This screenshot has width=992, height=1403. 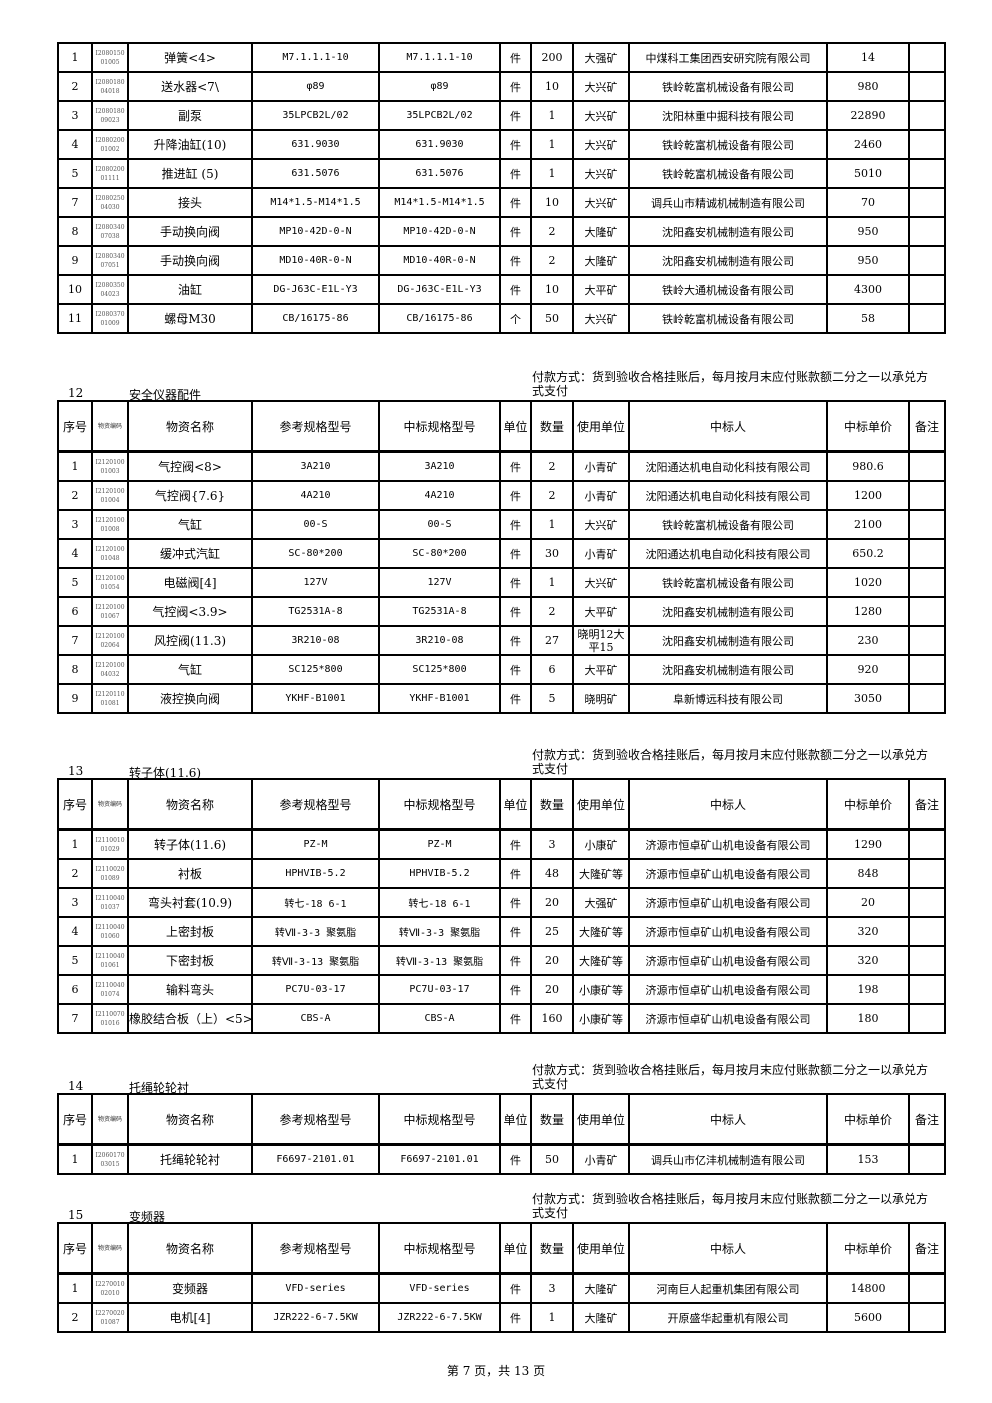 I want to click on cell-code: I2080350 04023, so click(x=110, y=289).